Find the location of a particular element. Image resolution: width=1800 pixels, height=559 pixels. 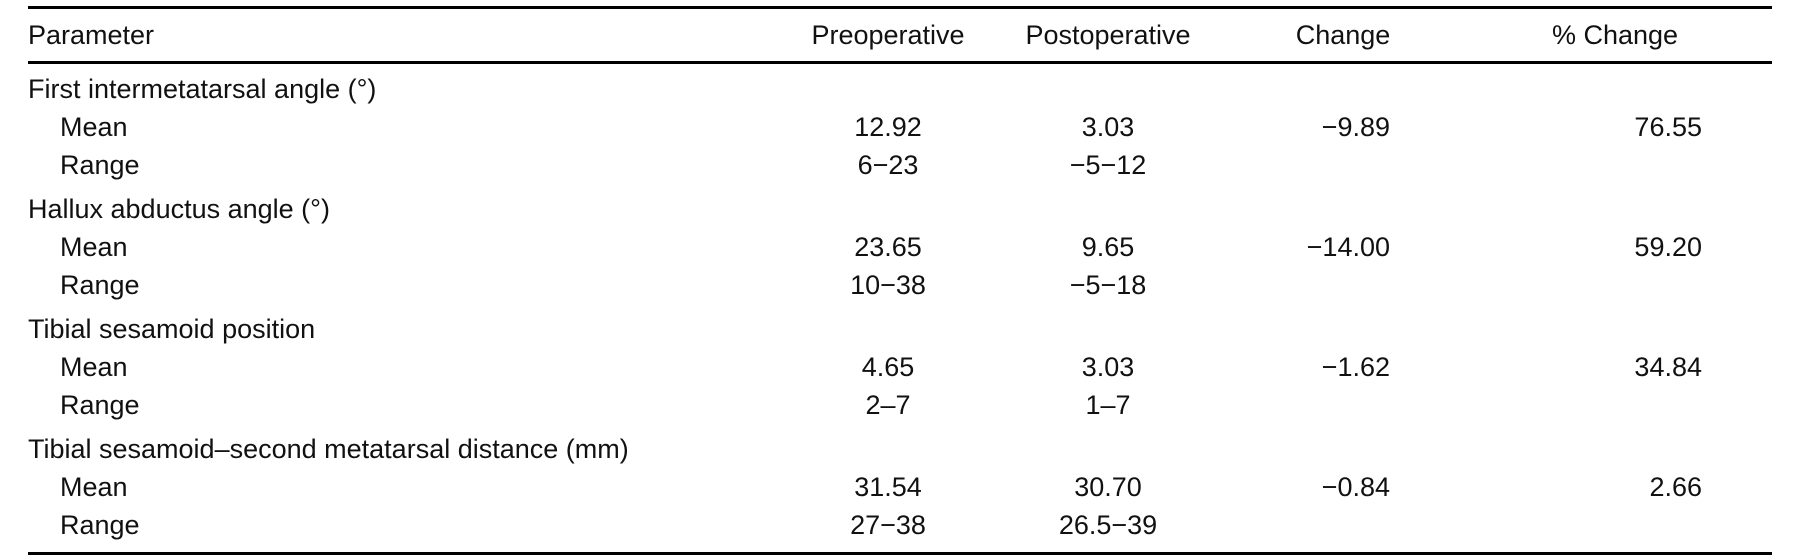

cell-pct-change: 59.20 is located at coordinates (1668, 247).